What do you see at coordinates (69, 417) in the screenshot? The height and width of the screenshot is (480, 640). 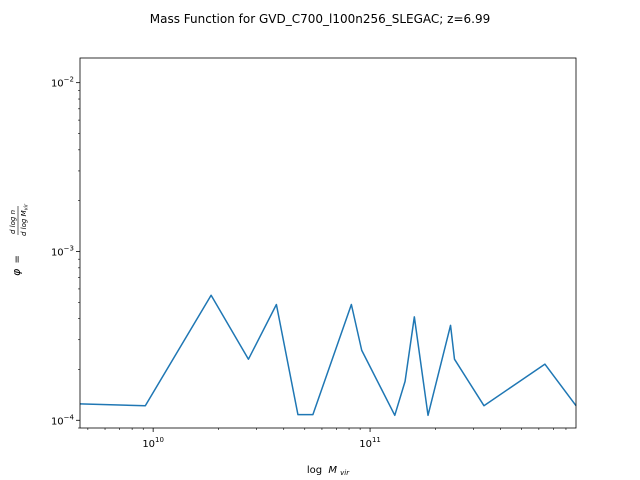 I see `y-tick-label-exp: −4` at bounding box center [69, 417].